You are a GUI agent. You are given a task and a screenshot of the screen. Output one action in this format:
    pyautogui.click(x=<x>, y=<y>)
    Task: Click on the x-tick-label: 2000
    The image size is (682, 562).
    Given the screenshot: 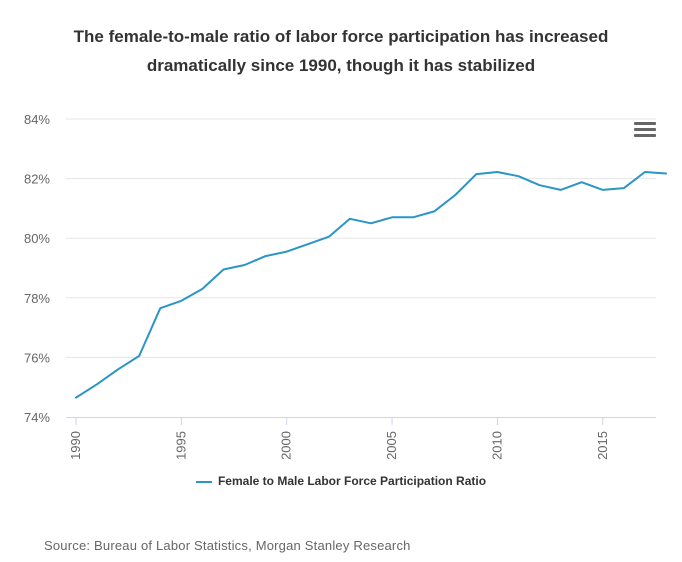 What is the action you would take?
    pyautogui.click(x=286, y=445)
    